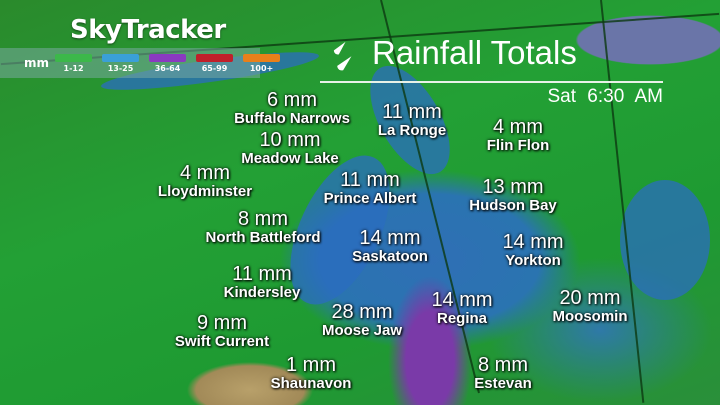 Image resolution: width=720 pixels, height=405 pixels. Describe the element at coordinates (290, 158) in the screenshot. I see `city-name: Meadow Lake` at that location.